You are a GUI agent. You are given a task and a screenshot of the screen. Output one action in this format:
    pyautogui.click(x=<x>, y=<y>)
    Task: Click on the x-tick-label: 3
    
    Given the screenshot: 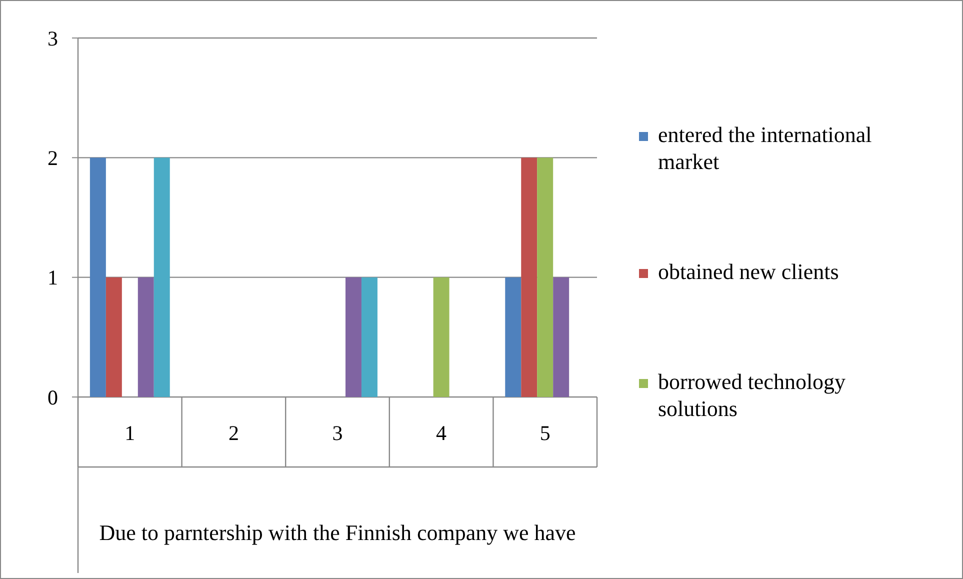 What is the action you would take?
    pyautogui.click(x=337, y=433)
    